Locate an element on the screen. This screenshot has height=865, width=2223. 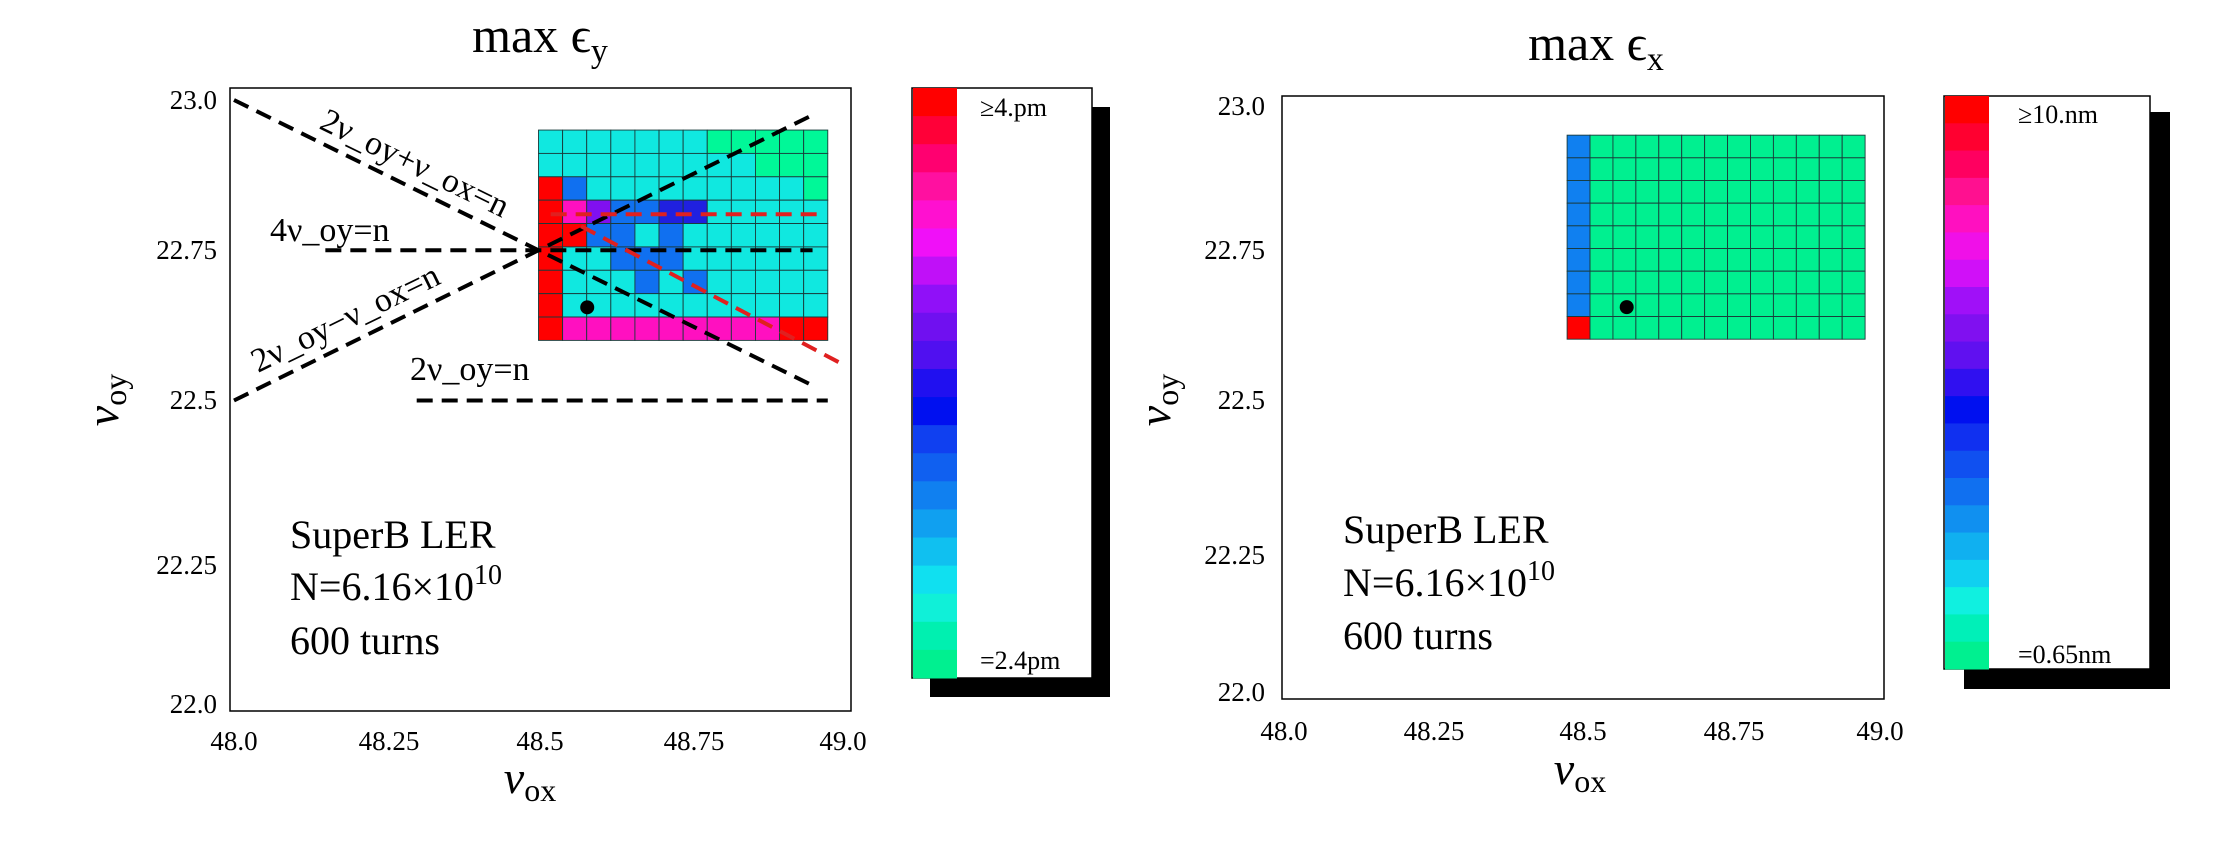
y-axis: 23.0 22.75 22.5 22.25 22.0 is located at coordinates (186, 402).